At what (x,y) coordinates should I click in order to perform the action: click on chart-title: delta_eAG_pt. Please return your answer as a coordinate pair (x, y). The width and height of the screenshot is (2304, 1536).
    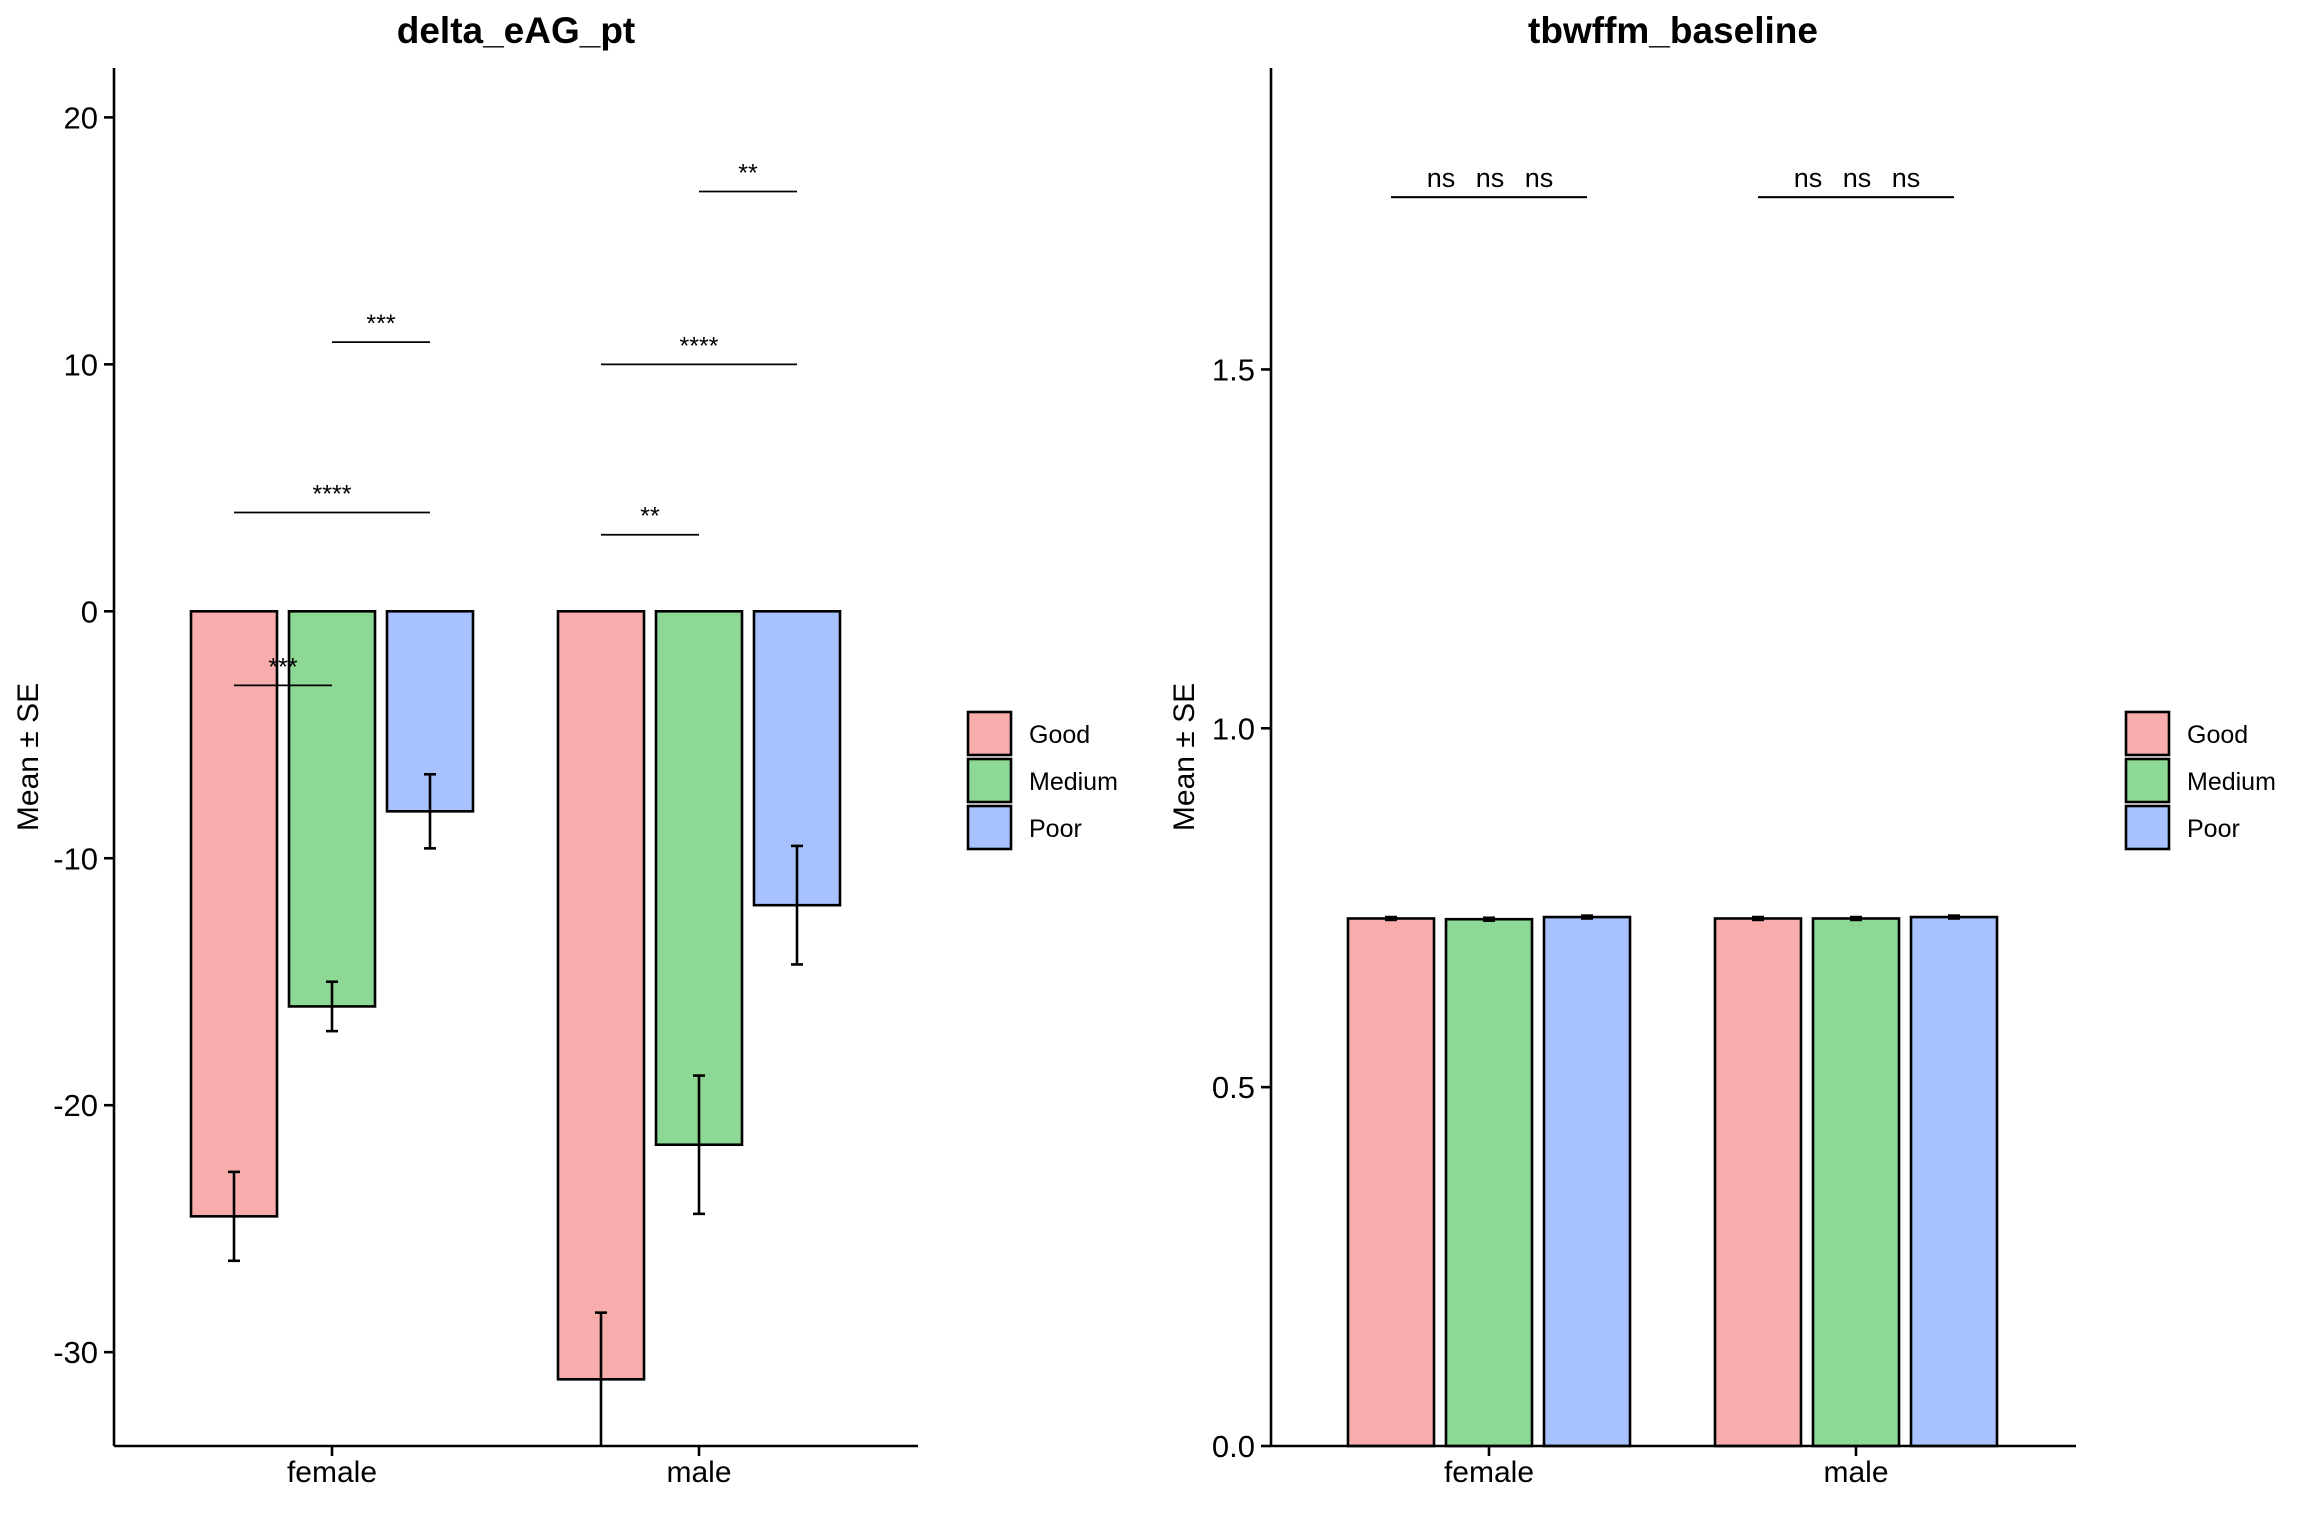
    Looking at the image, I should click on (516, 30).